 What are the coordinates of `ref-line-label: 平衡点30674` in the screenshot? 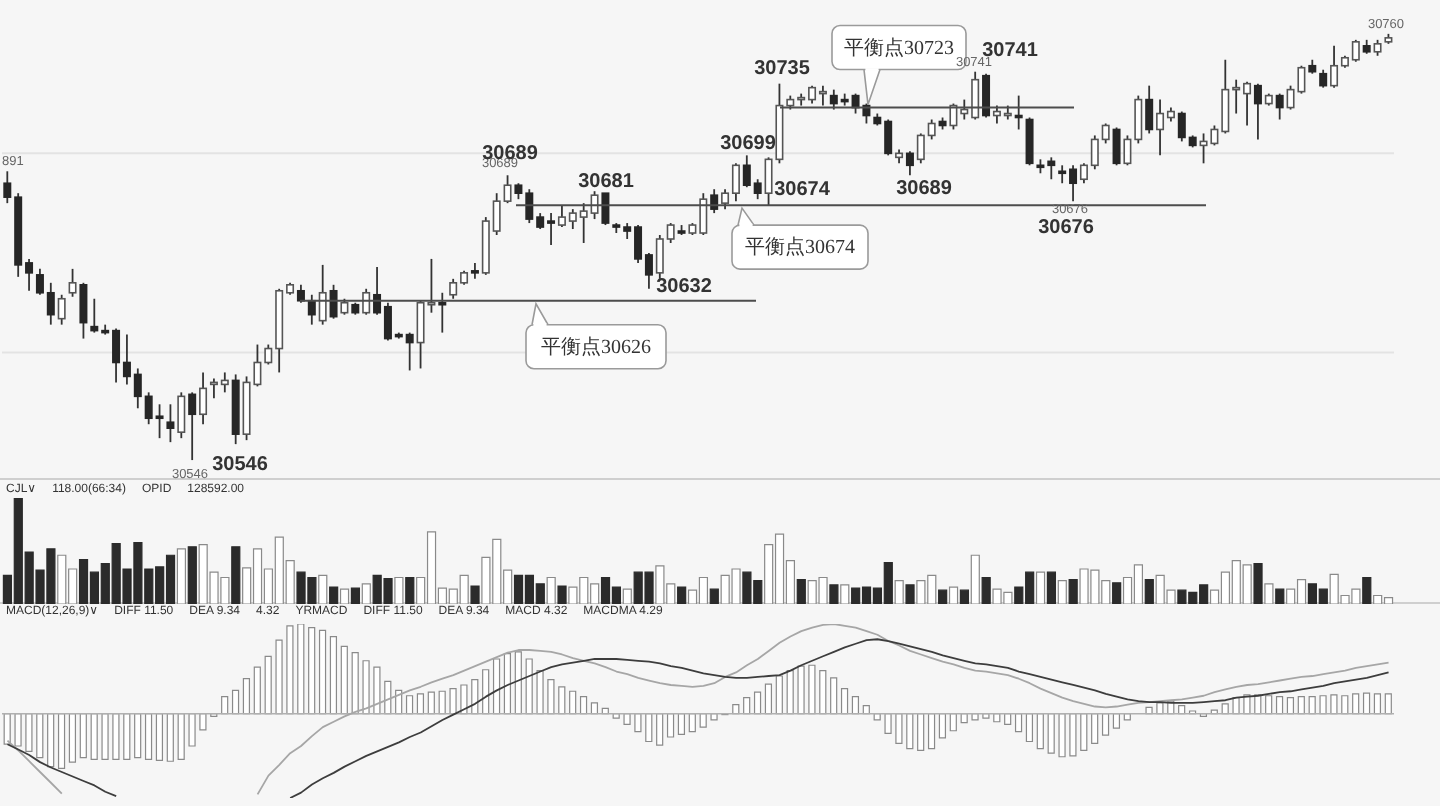 It's located at (800, 246).